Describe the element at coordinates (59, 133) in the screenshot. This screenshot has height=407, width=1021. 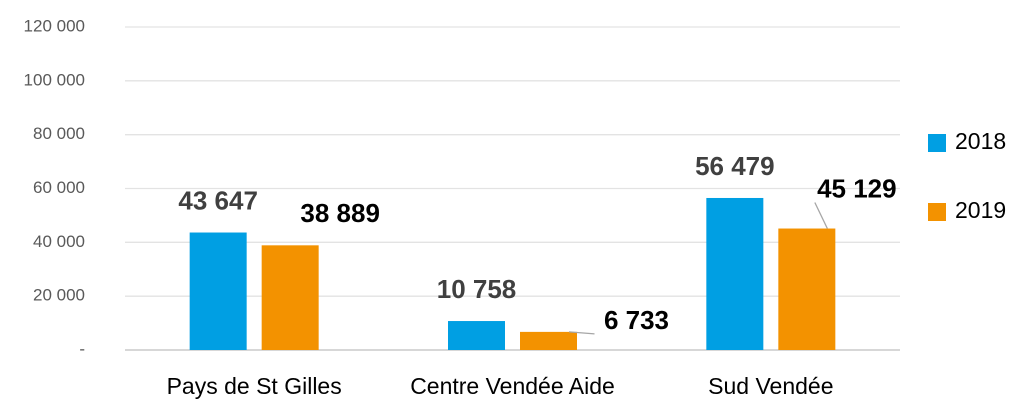
I see `y-tick-label: 80 000` at that location.